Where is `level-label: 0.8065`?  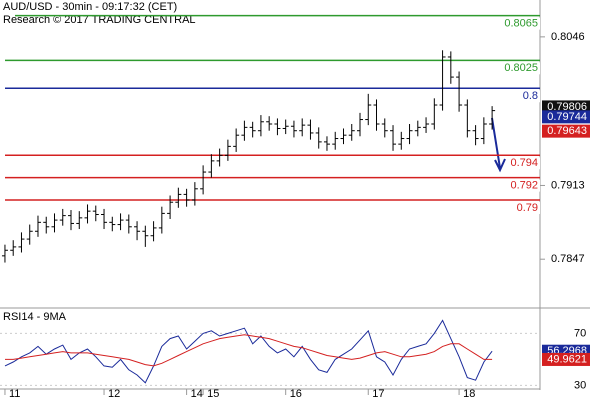
level-label: 0.8065 is located at coordinates (521, 24).